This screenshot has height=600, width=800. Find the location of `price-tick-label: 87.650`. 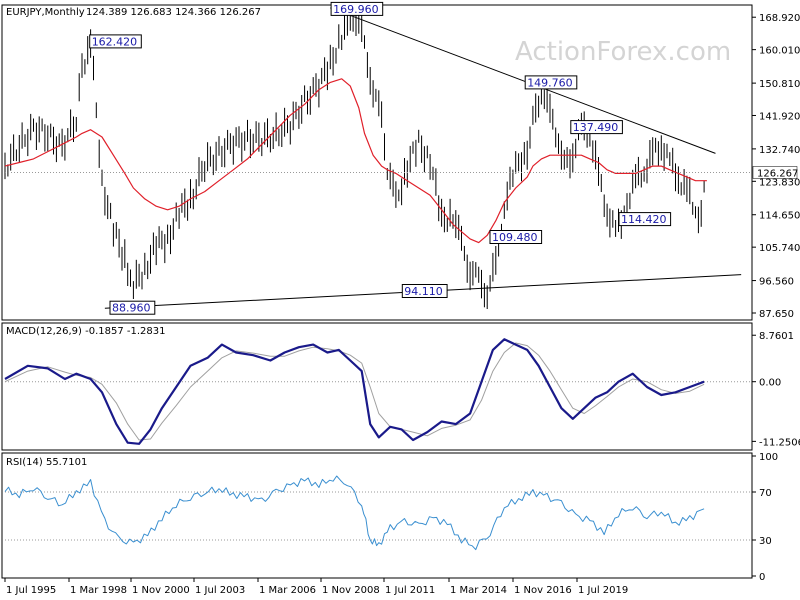

price-tick-label: 87.650 is located at coordinates (776, 314).